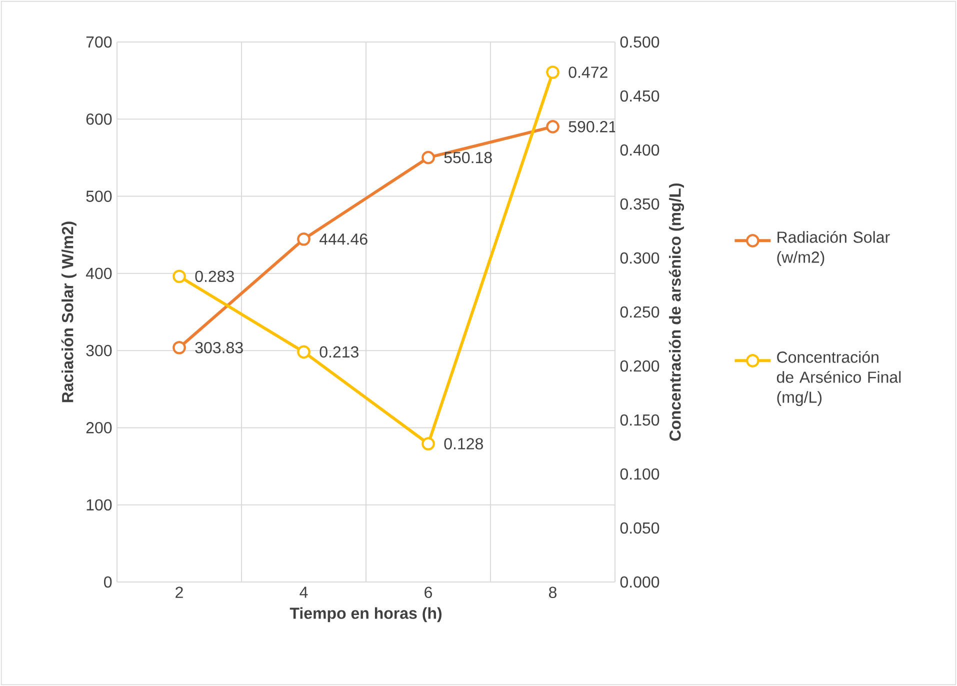  Describe the element at coordinates (304, 592) in the screenshot. I see `x-tick-label: 4` at that location.